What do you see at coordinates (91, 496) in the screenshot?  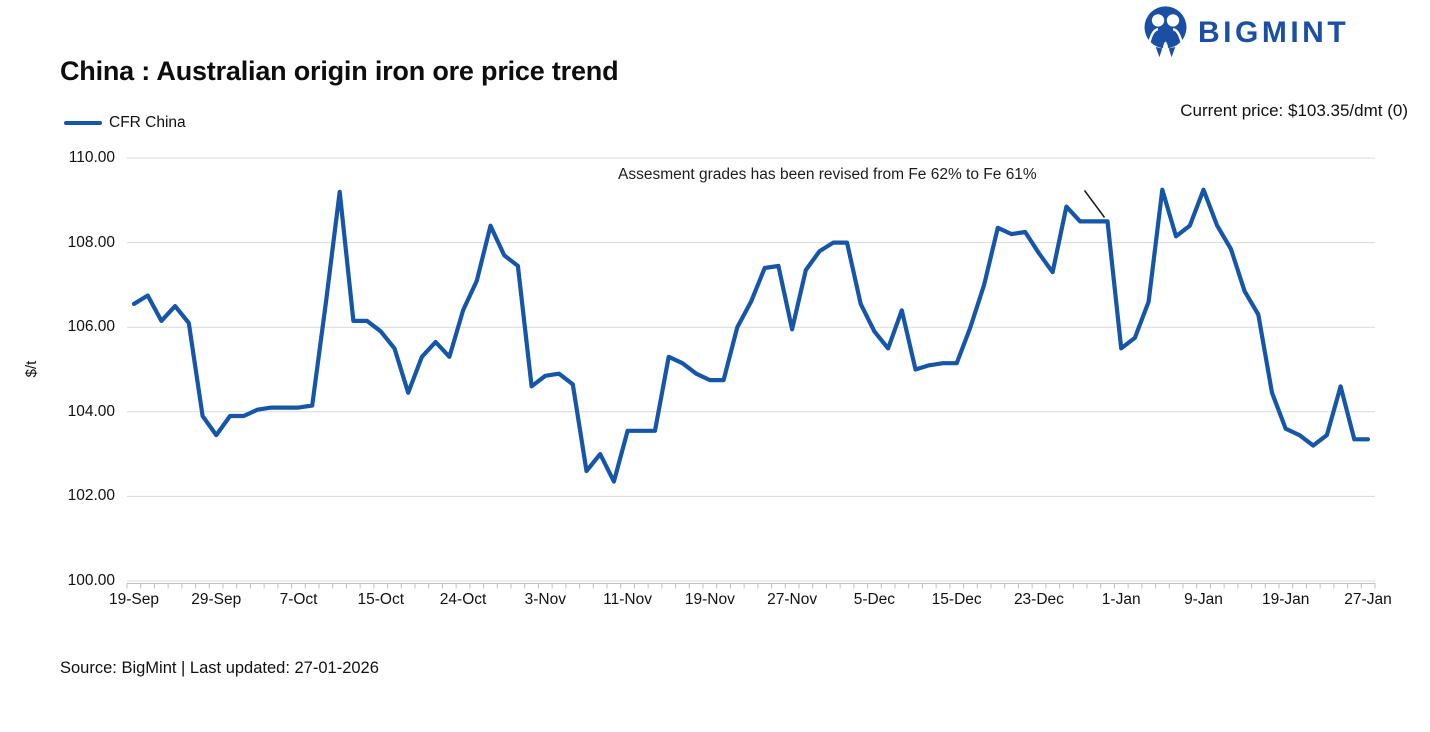 I see `y-tick-label: 102.00` at bounding box center [91, 496].